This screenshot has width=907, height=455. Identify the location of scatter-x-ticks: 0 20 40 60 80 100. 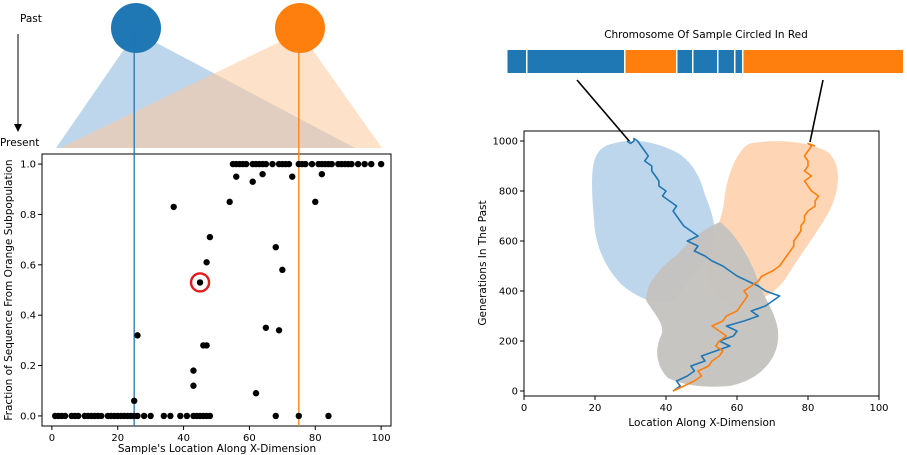
(220, 435).